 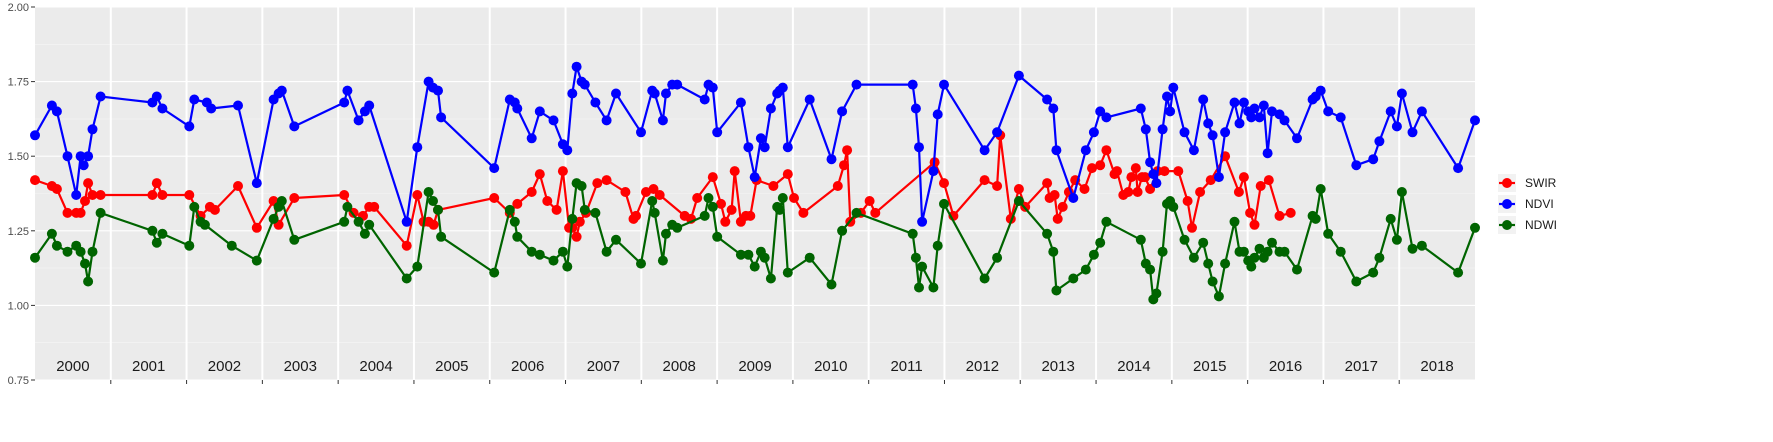 What do you see at coordinates (18, 381) in the screenshot?
I see `y-tick-label: 0.75` at bounding box center [18, 381].